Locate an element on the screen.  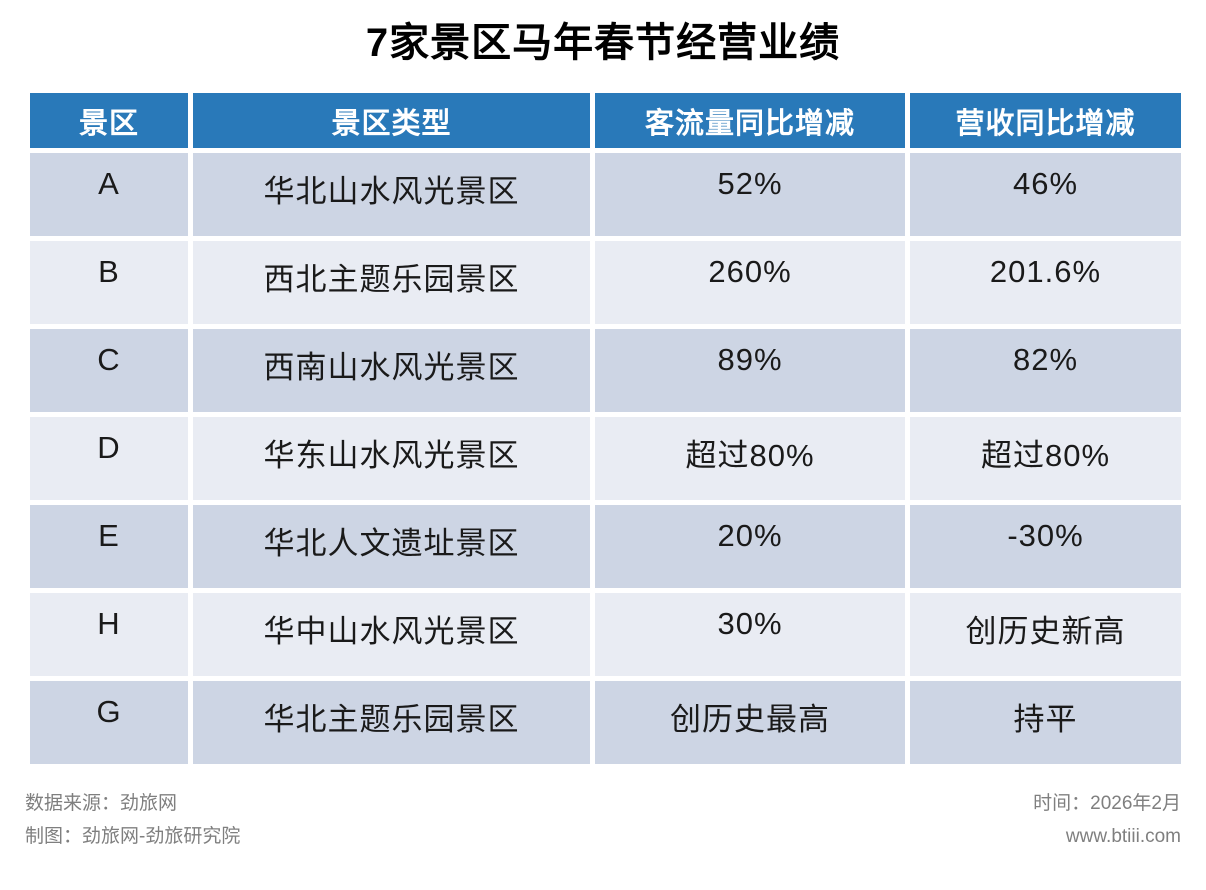
table-row: B 西北主题乐园景区 260% 201.6% is located at coordinates (605, 282).